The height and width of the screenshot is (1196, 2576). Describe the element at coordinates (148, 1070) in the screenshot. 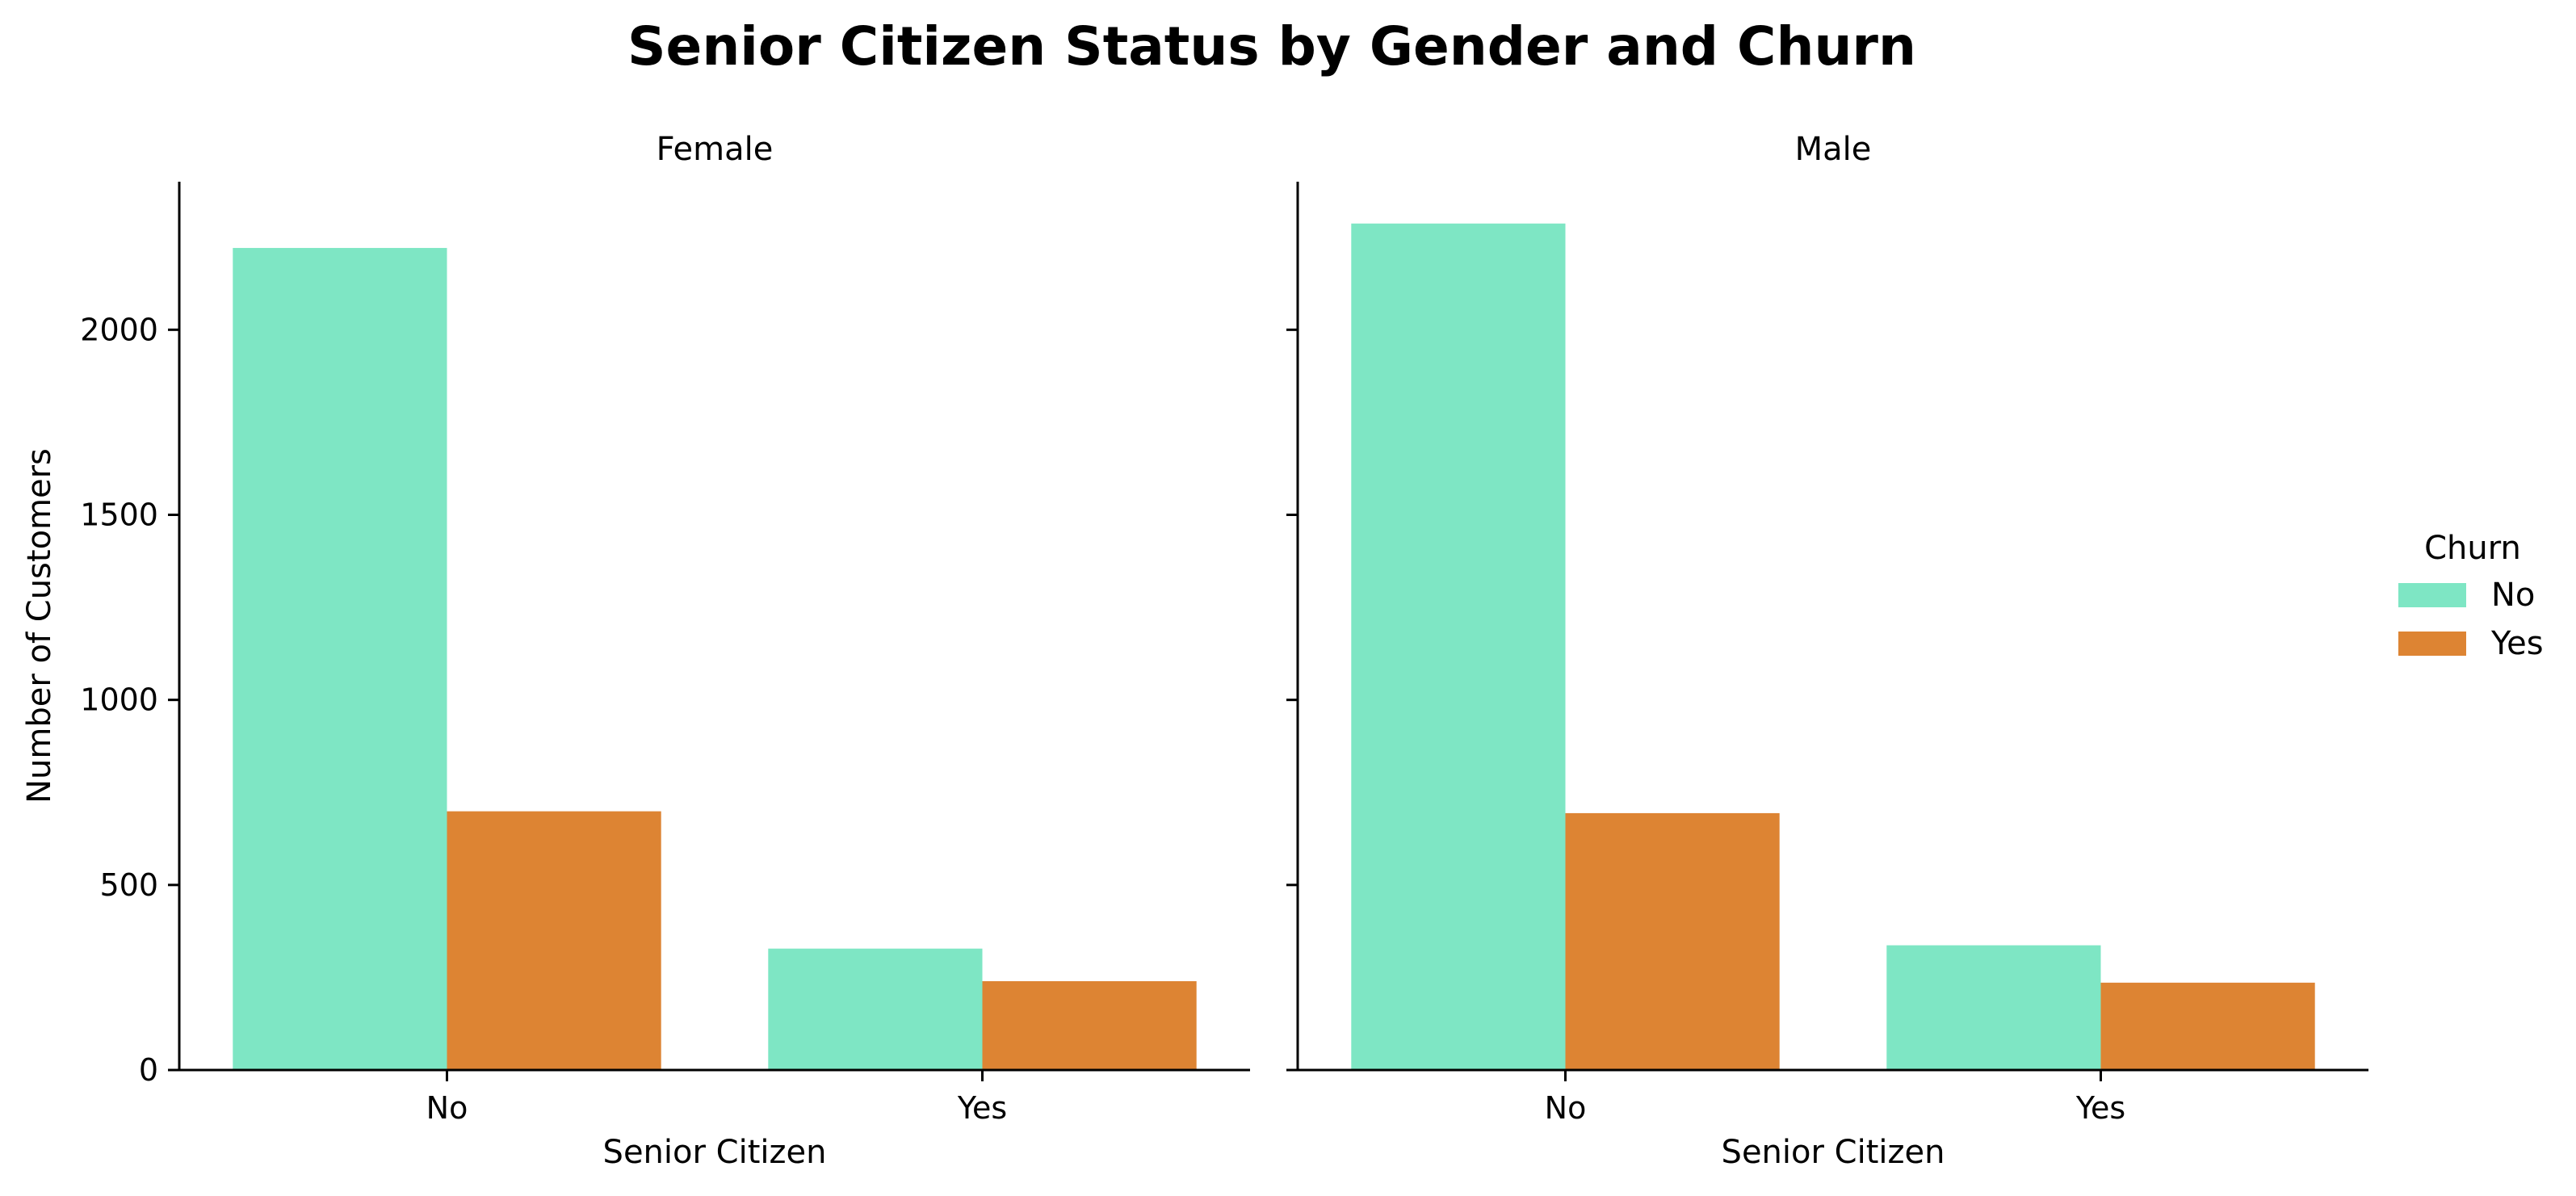

I see `y-tick-label: 0` at that location.